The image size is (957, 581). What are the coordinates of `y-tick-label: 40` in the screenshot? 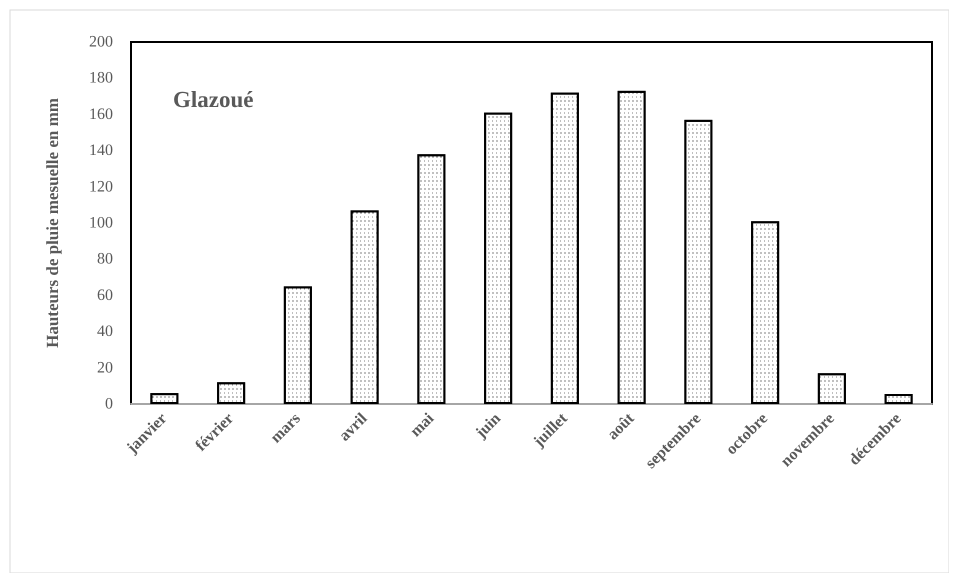 It's located at (105, 331).